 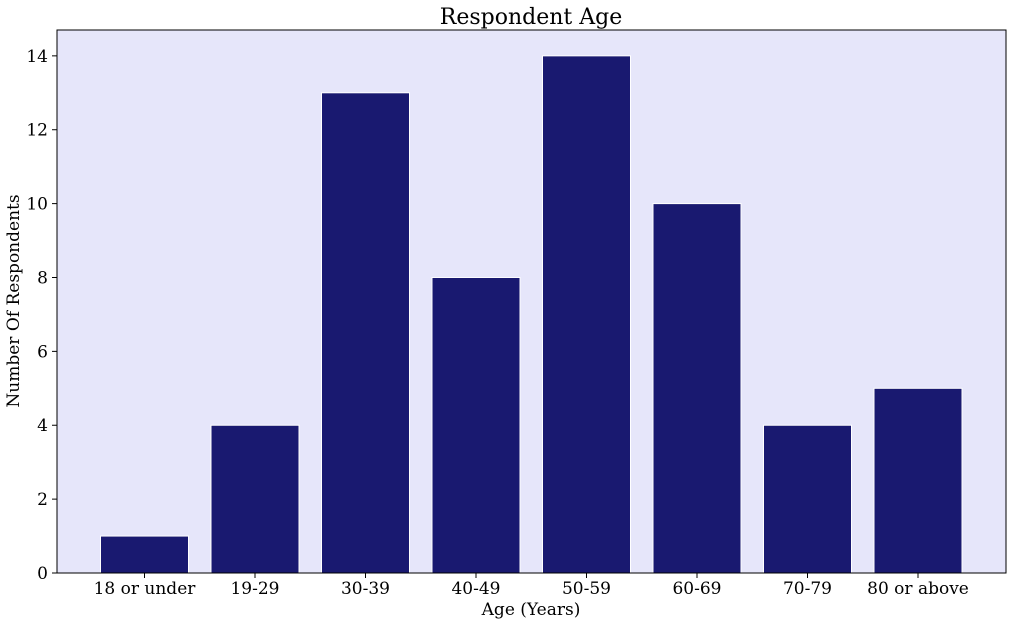 I want to click on x-tick-label: 60-69, so click(x=696, y=589).